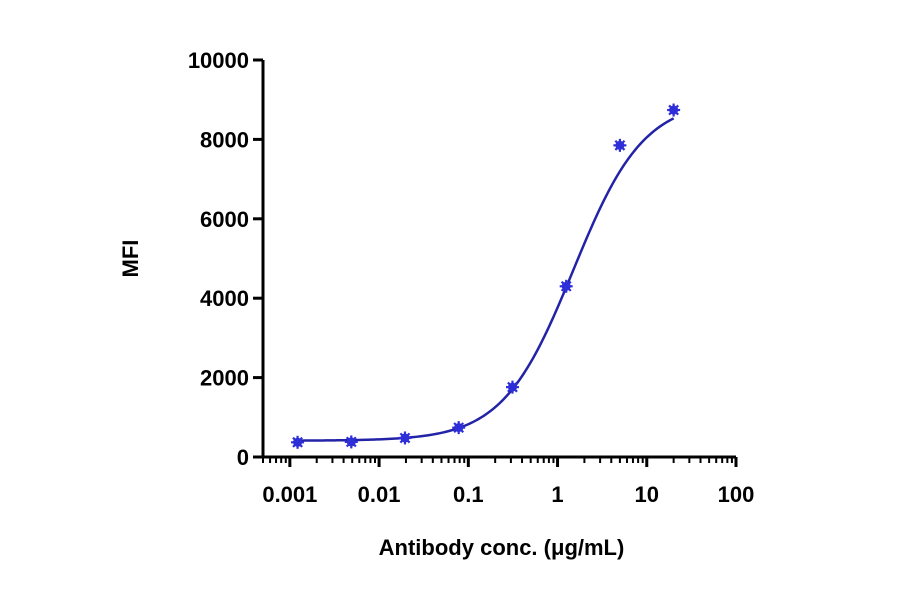 Image resolution: width=900 pixels, height=594 pixels. Describe the element at coordinates (736, 494) in the screenshot. I see `x-tick-label: 100` at that location.